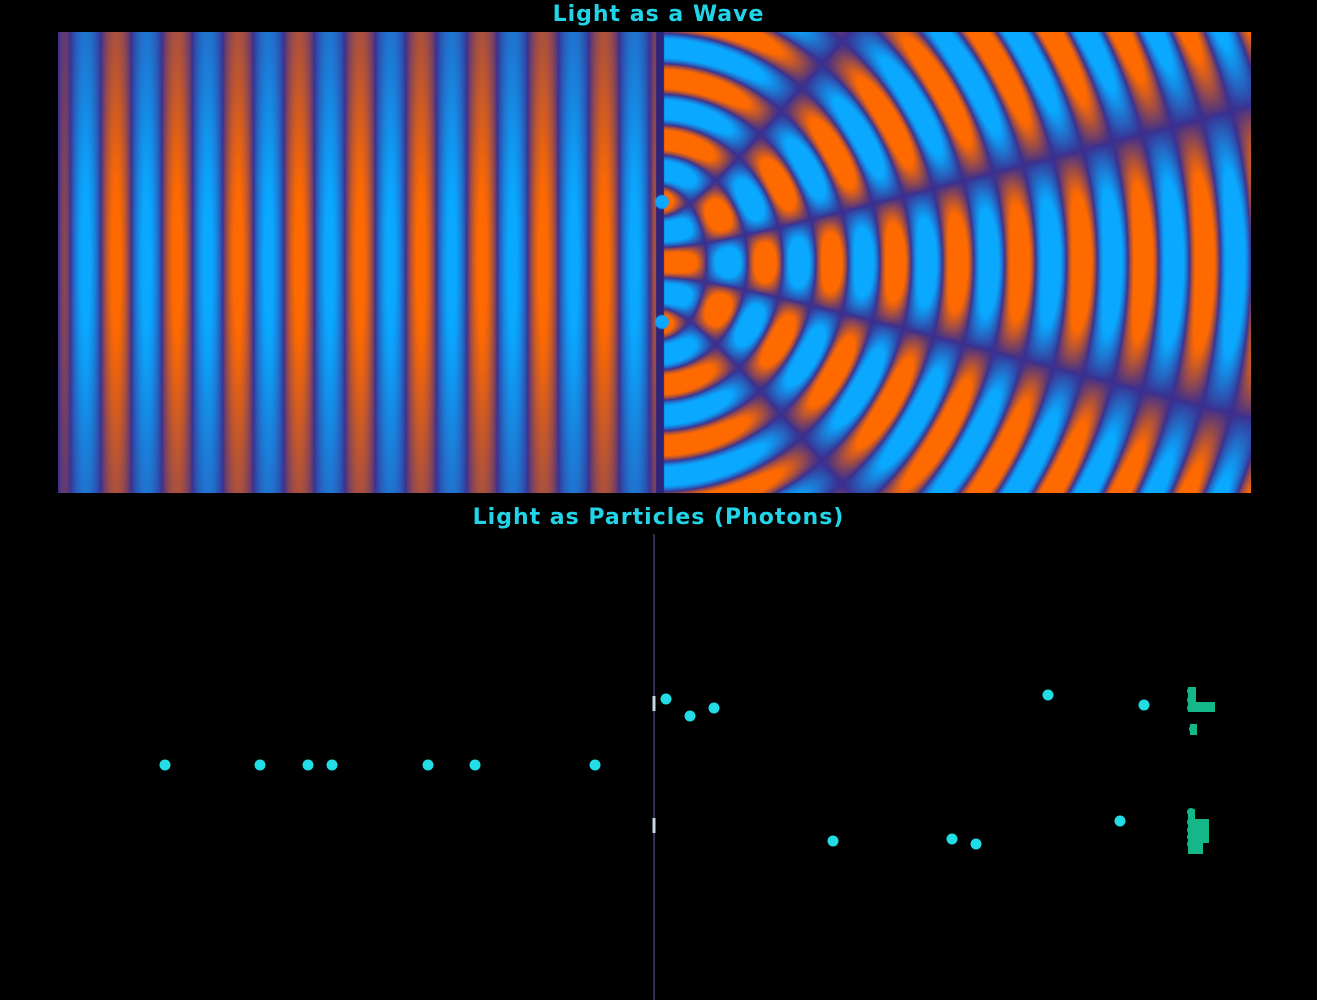 The width and height of the screenshot is (1317, 1000). I want to click on wave-panel-title: Light as a Wave, so click(658, 14).